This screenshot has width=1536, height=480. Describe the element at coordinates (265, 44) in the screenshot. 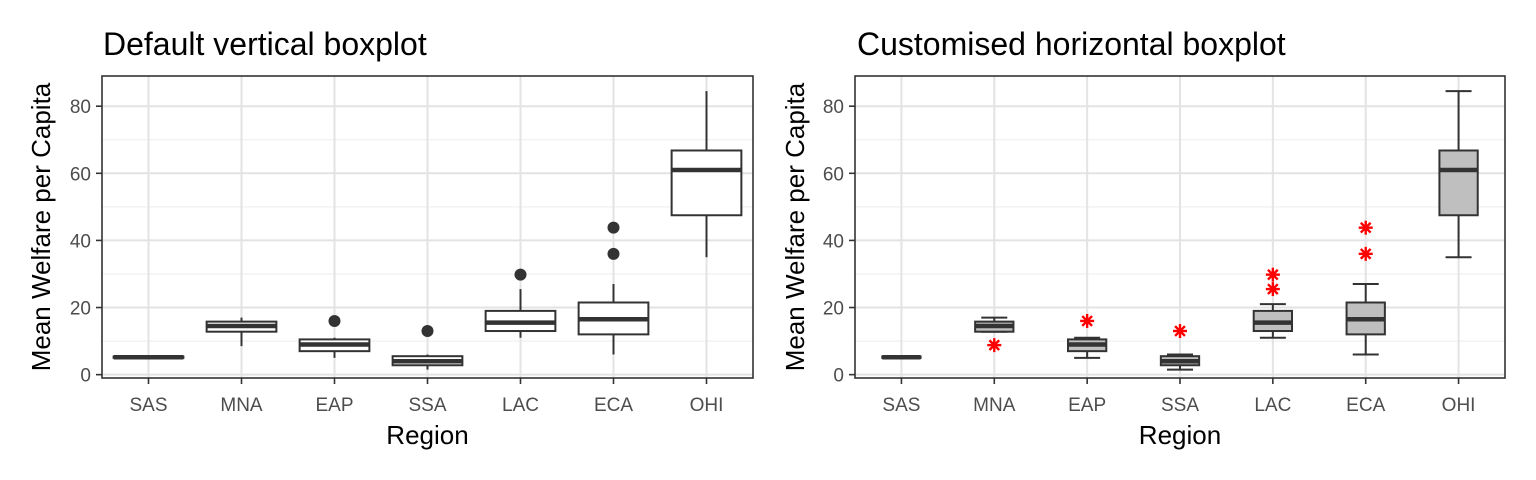

I see `chart-title: Default vertical boxplot` at that location.